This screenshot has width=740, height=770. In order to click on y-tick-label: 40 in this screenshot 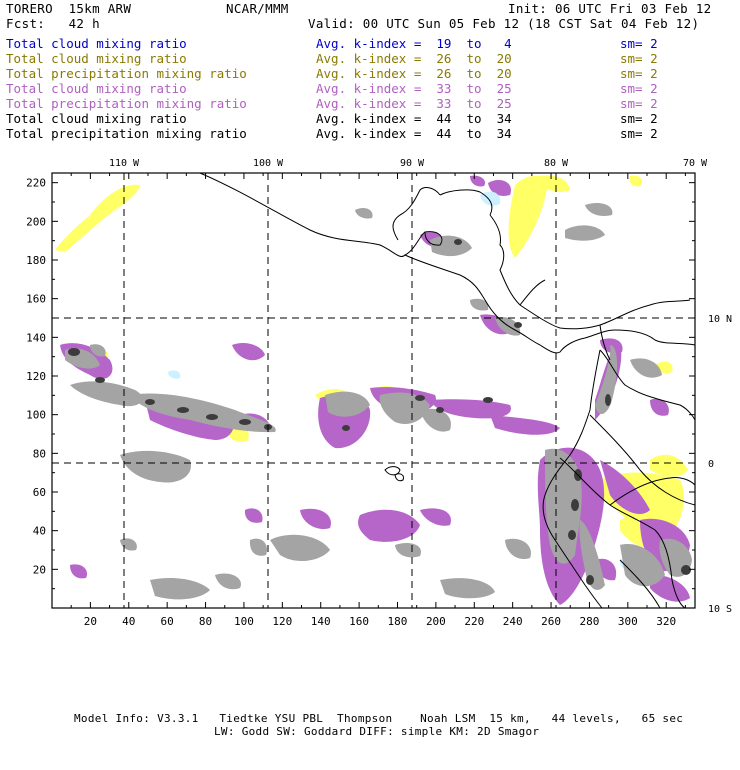, I will do `click(39, 531)`.